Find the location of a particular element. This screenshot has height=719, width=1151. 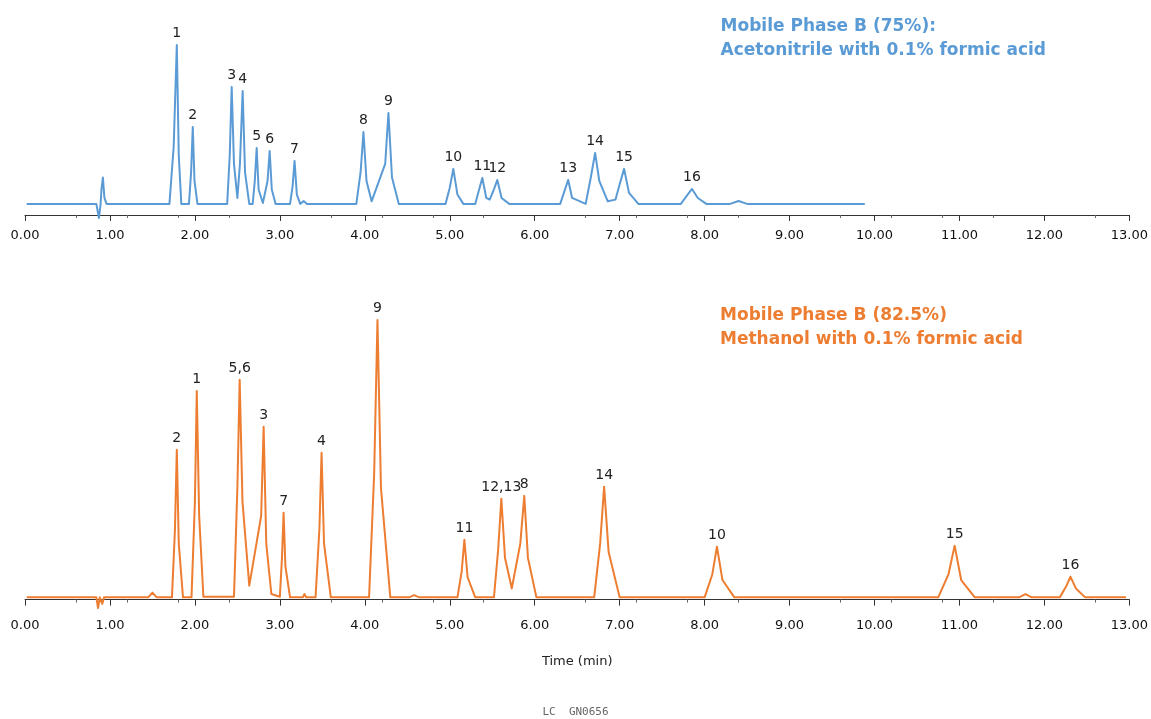

annotation: 11 is located at coordinates (464, 526).